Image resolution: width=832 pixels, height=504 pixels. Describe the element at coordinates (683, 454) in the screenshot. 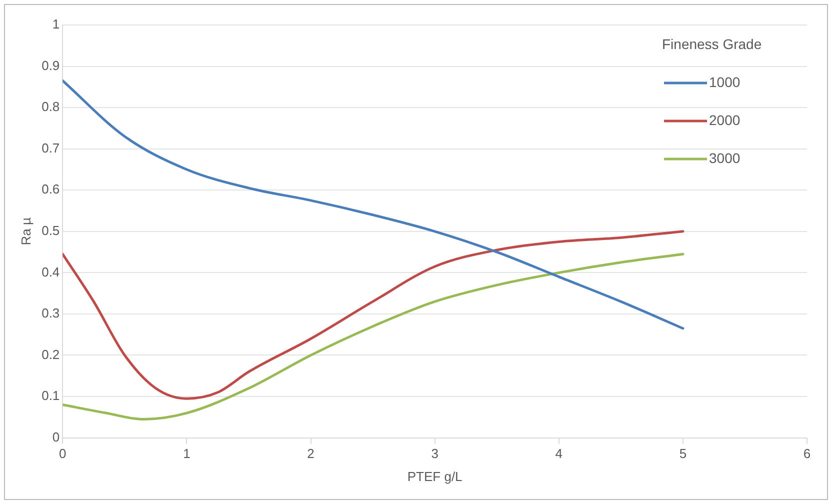

I see `x-tick-label: 5` at that location.